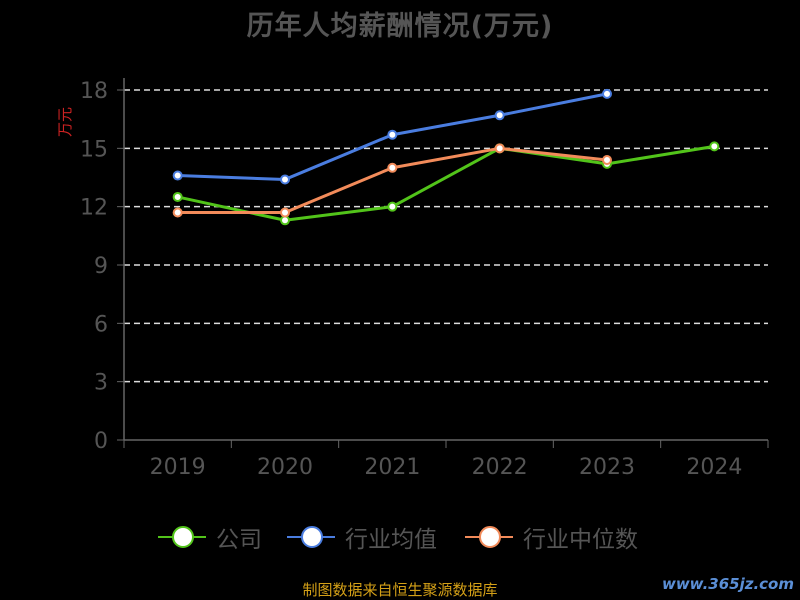  I want to click on y-tick-label-2: 6, so click(101, 324).